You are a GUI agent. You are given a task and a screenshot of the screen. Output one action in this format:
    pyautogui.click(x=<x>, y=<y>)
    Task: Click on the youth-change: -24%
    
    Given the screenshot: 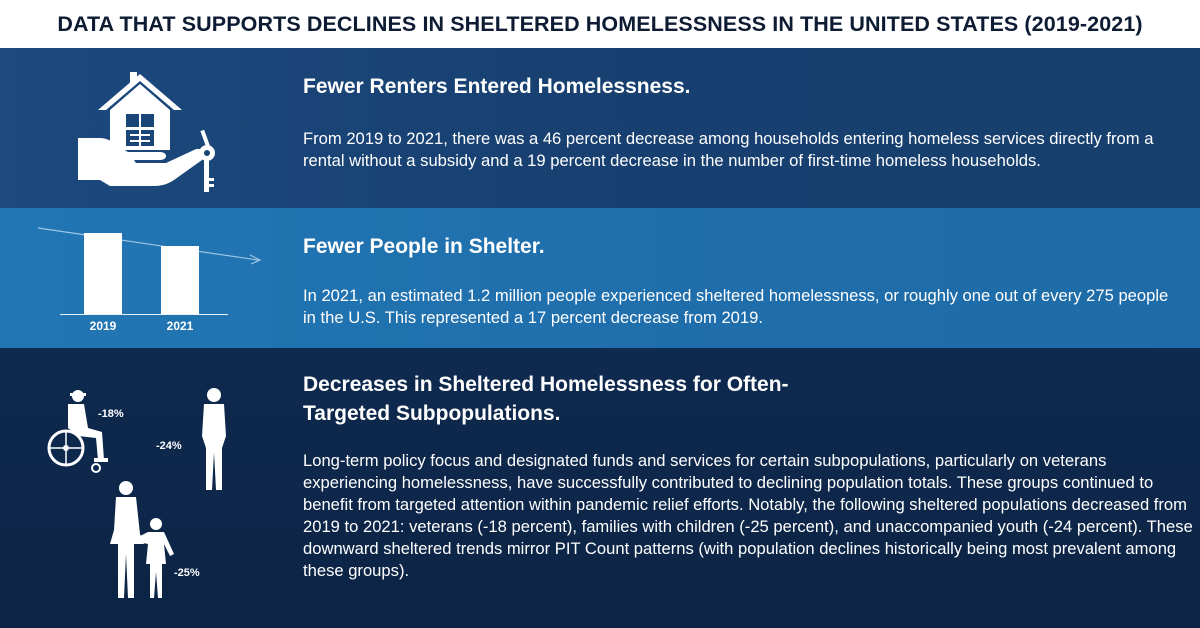 What is the action you would take?
    pyautogui.click(x=169, y=446)
    